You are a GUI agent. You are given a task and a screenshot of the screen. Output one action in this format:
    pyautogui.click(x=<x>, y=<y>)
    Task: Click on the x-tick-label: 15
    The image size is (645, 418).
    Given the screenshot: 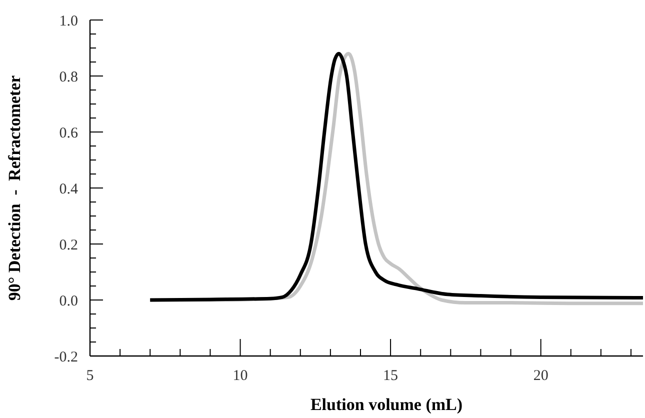 What is the action you would take?
    pyautogui.click(x=390, y=376)
    